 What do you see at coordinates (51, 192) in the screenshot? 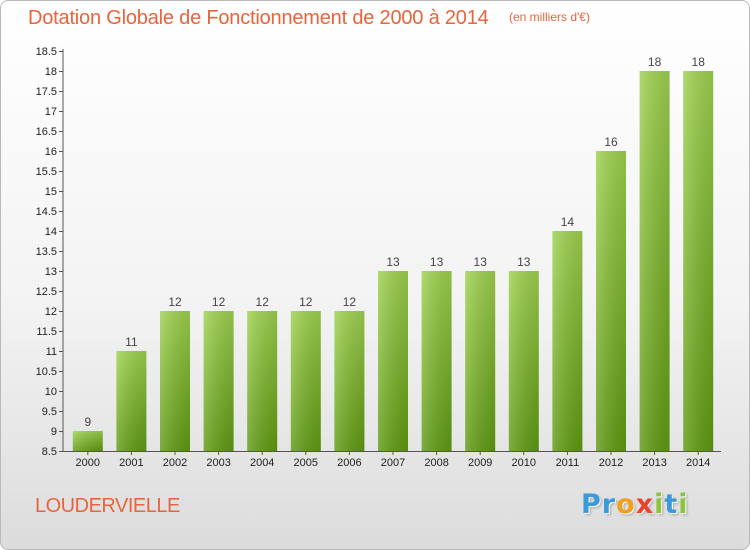
I see `y-tick-label: 15` at bounding box center [51, 192].